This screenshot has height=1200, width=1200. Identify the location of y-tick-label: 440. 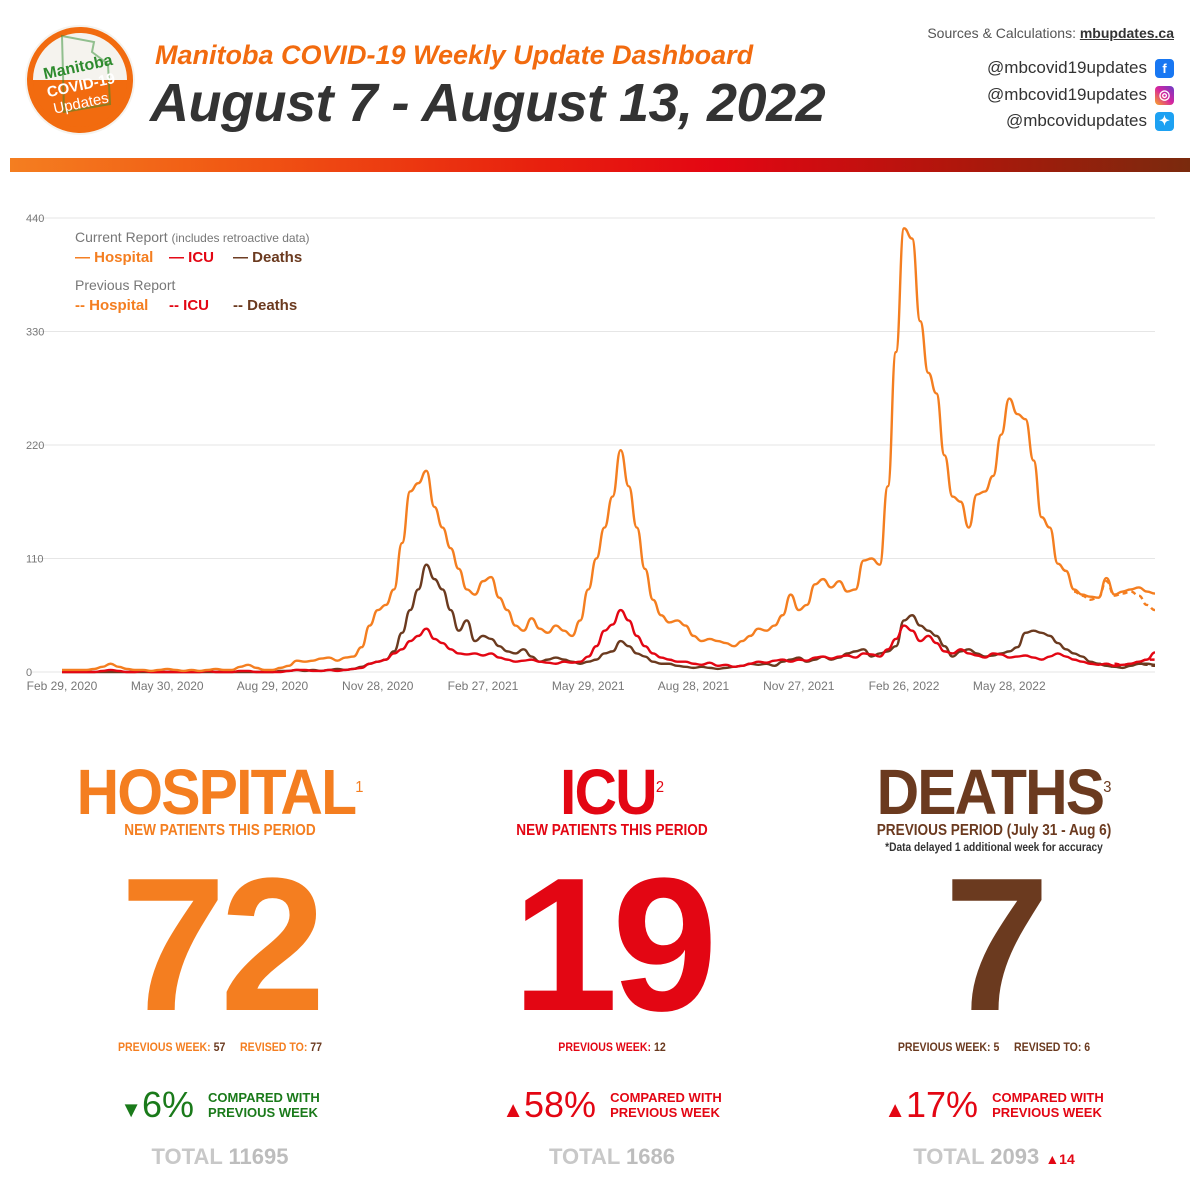
(35, 219).